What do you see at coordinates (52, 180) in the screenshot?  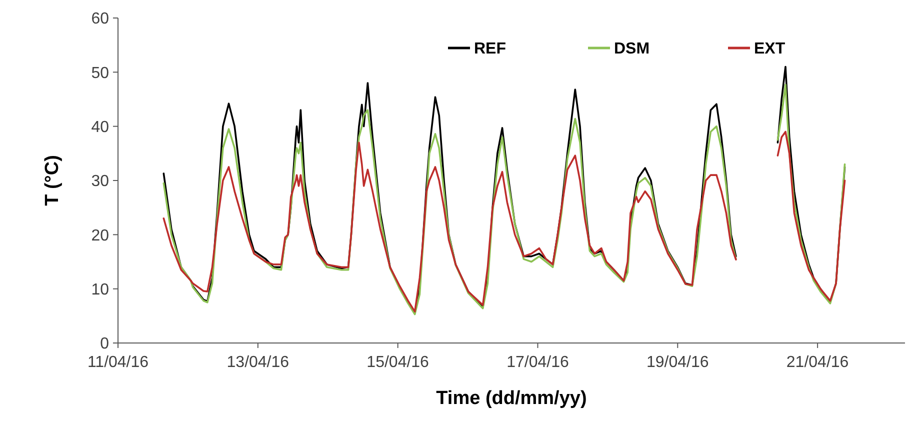 I see `y-axis-title: T (°C)` at bounding box center [52, 180].